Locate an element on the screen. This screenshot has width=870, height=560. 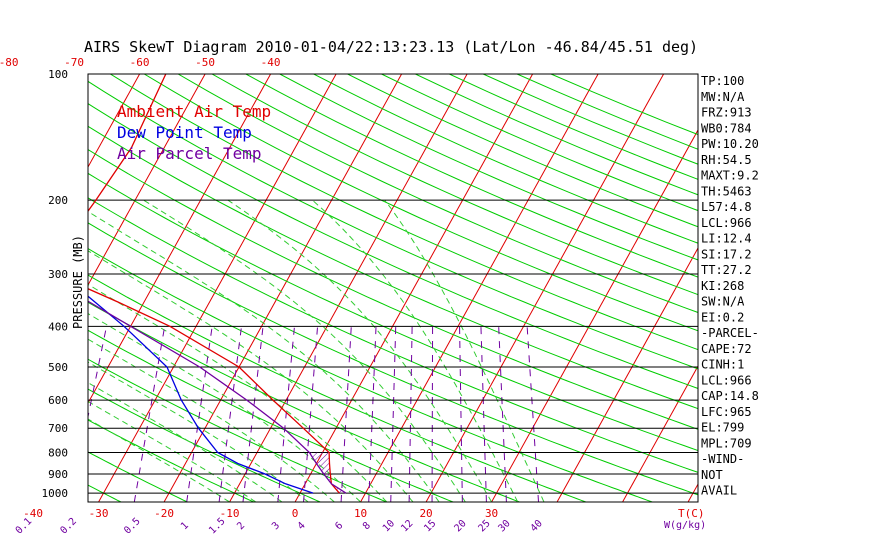
cape-area is located at coordinates (327, 473).